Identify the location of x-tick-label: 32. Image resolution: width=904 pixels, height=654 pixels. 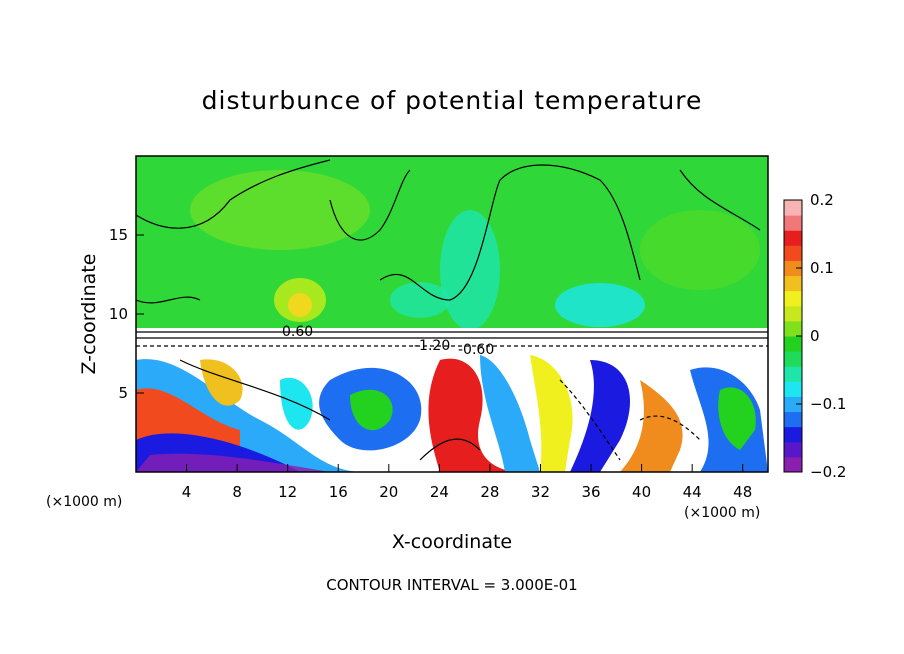
(540, 492).